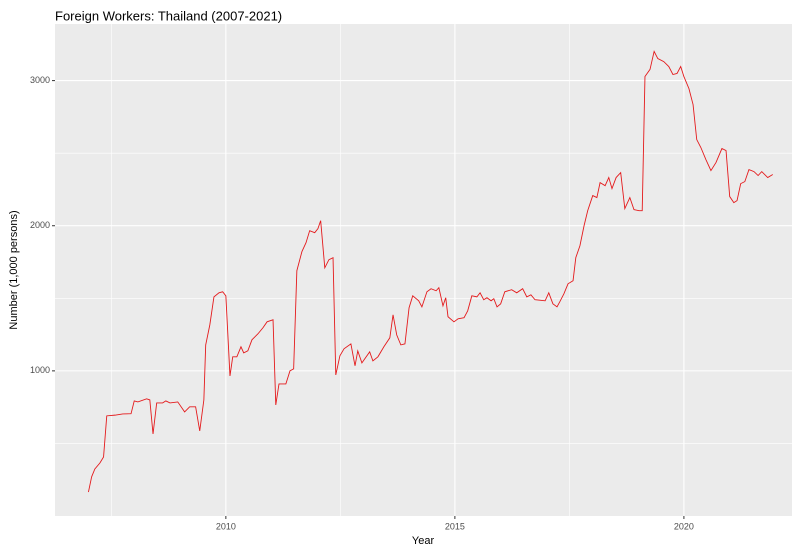 The image size is (796, 544). What do you see at coordinates (226, 526) in the screenshot?
I see `x-tick-label: 2010` at bounding box center [226, 526].